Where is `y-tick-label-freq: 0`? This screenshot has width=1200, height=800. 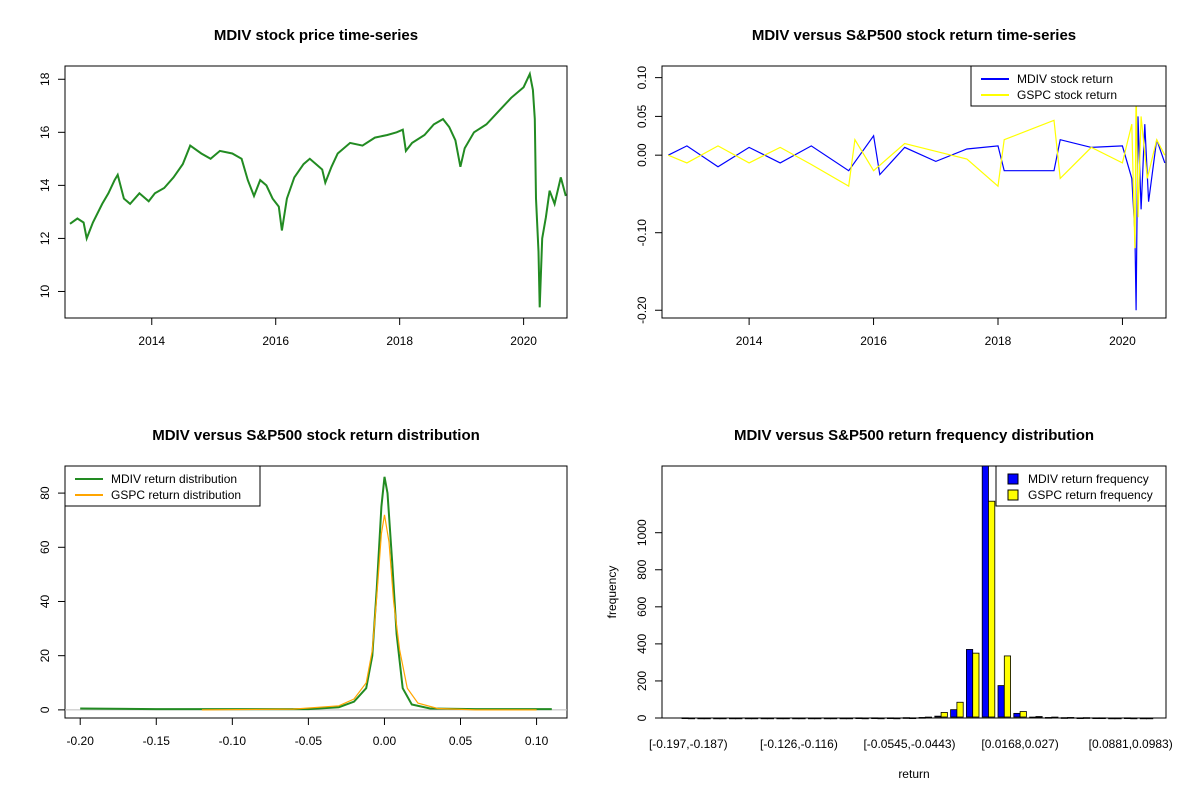
y-tick-label-freq: 0 is located at coordinates (642, 717).